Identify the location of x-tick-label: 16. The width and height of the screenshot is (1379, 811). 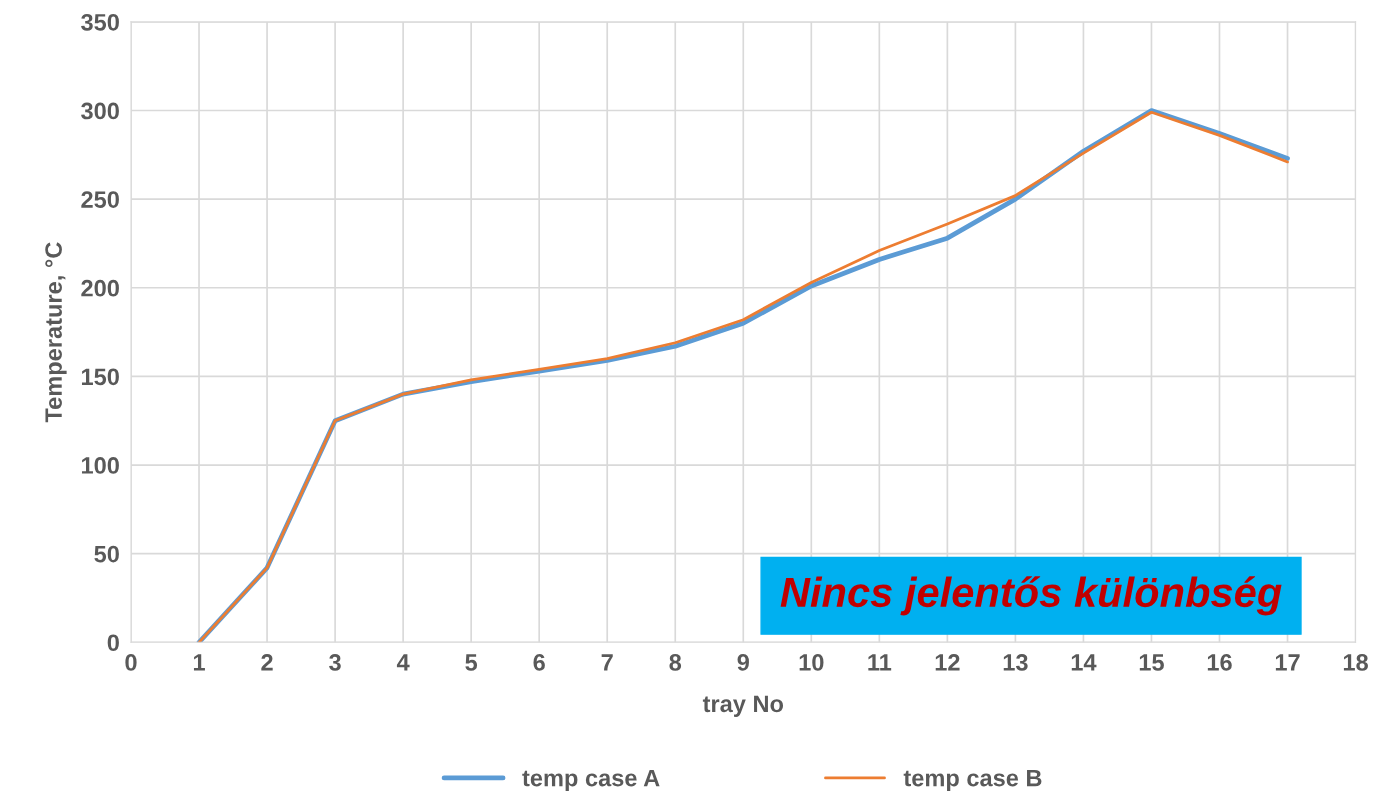
(1219, 662).